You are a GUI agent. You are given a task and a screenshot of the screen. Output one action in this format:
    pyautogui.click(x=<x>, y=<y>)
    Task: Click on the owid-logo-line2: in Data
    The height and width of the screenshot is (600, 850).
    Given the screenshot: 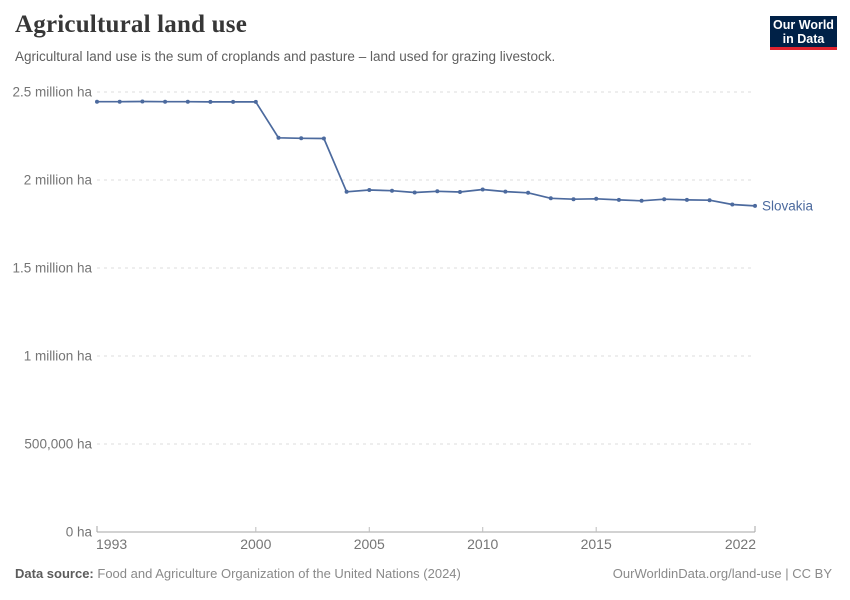 What is the action you would take?
    pyautogui.click(x=803, y=38)
    